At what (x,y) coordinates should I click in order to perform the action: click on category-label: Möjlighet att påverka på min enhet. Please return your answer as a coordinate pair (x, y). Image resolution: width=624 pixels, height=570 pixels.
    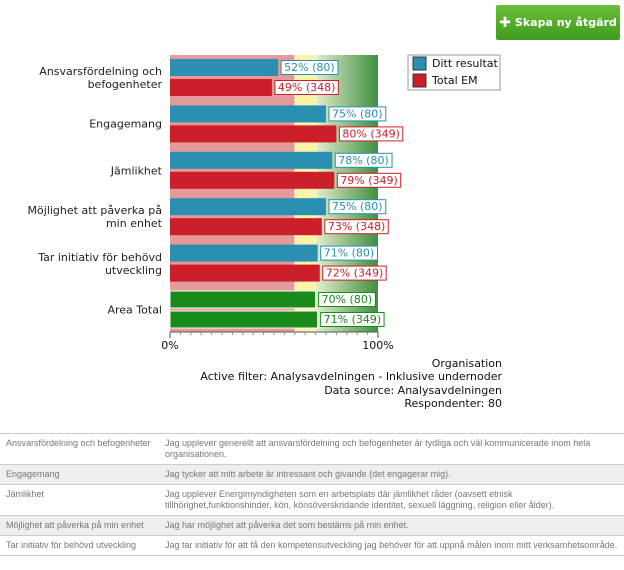
    Looking at the image, I should click on (94, 217).